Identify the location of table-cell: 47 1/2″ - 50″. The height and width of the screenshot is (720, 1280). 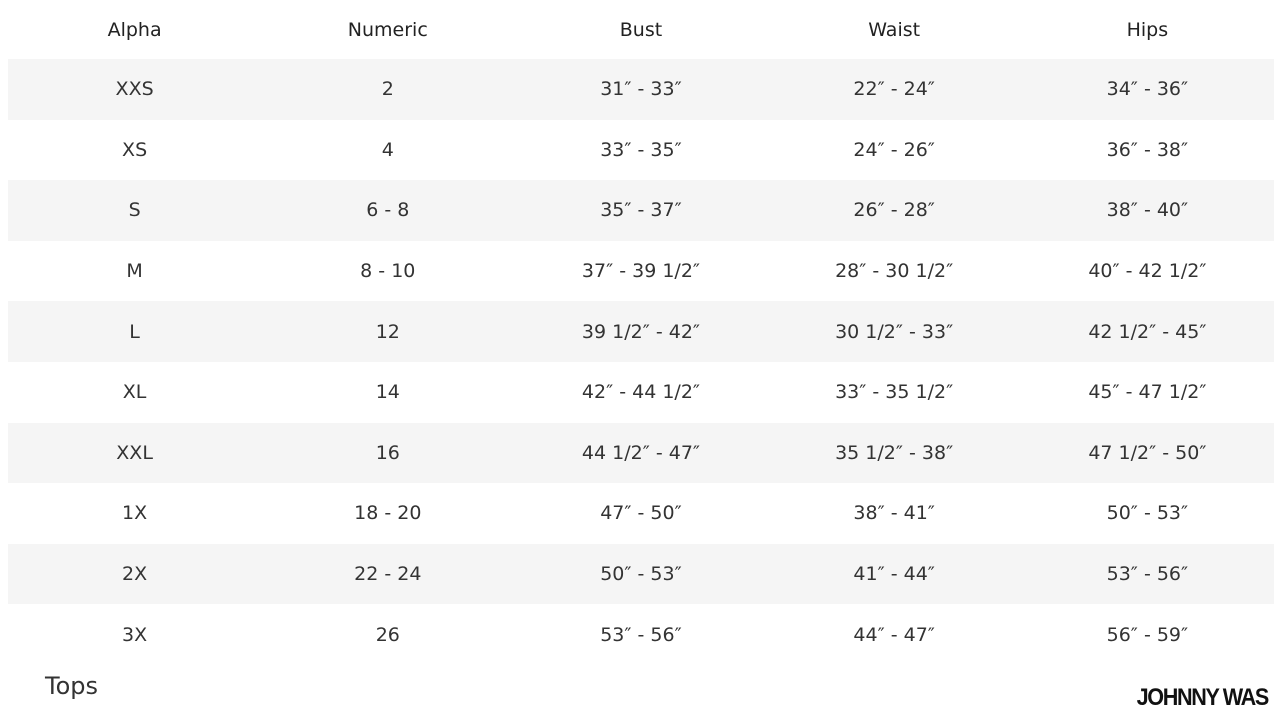
(1147, 453).